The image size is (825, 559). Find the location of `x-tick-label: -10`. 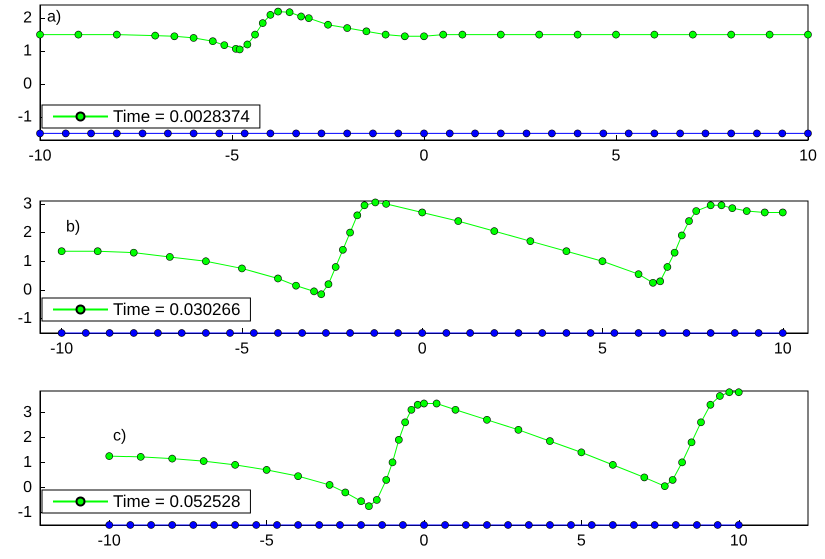

x-tick-label: -10 is located at coordinates (40, 156).